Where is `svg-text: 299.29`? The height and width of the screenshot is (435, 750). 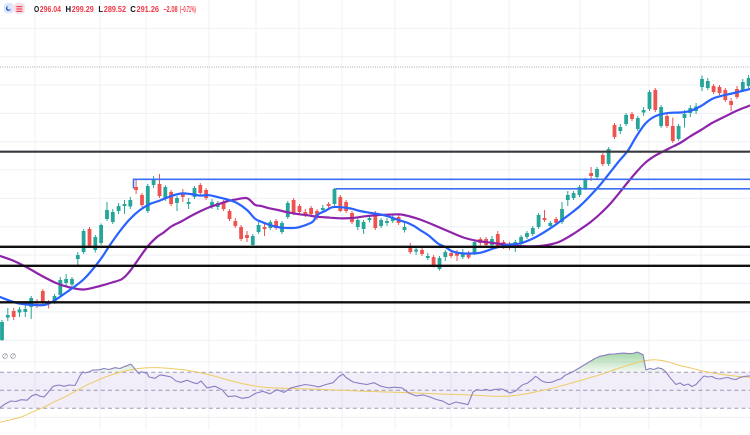
svg-text: 299.29 is located at coordinates (83, 9).